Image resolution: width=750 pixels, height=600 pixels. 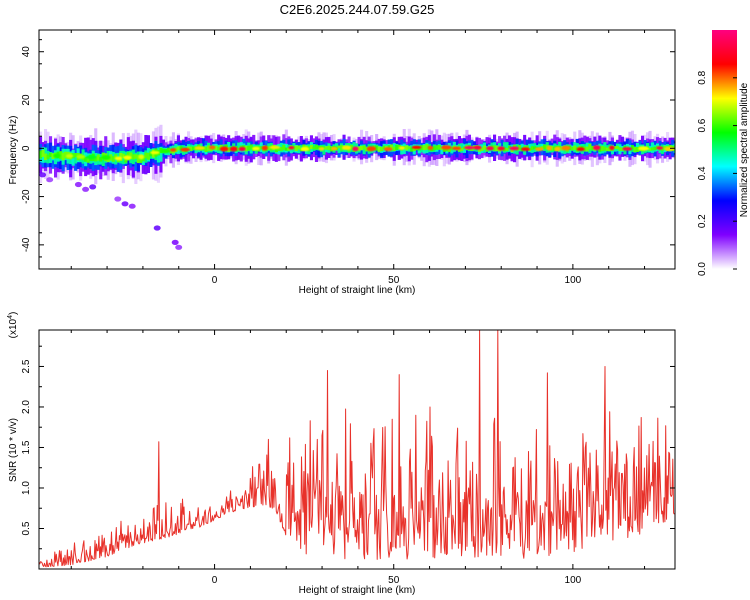 What do you see at coordinates (13, 150) in the screenshot?
I see `spectrogram-ylabel: Frequency (Hz)` at bounding box center [13, 150].